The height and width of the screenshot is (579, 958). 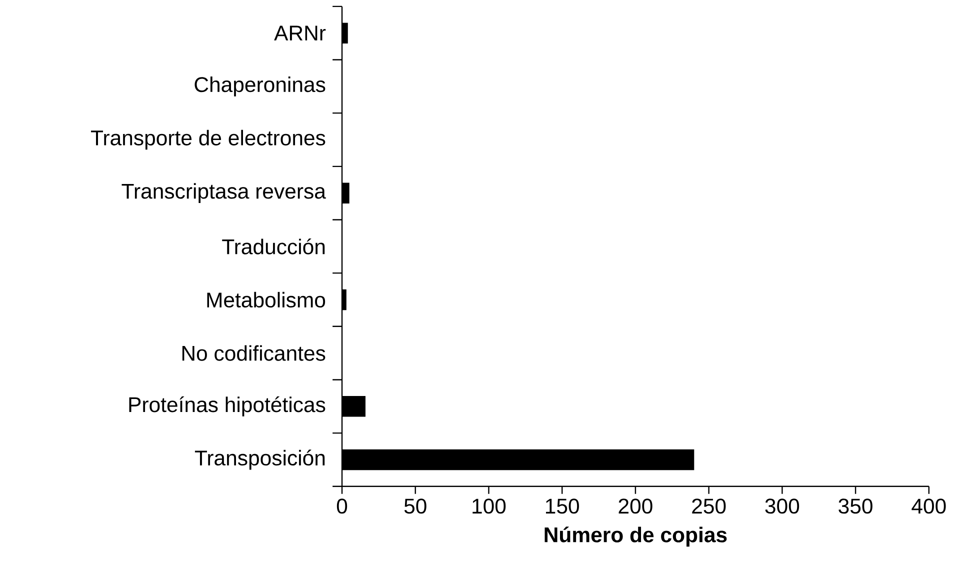 What do you see at coordinates (266, 300) in the screenshot?
I see `y-tick-label: Metabolismo` at bounding box center [266, 300].